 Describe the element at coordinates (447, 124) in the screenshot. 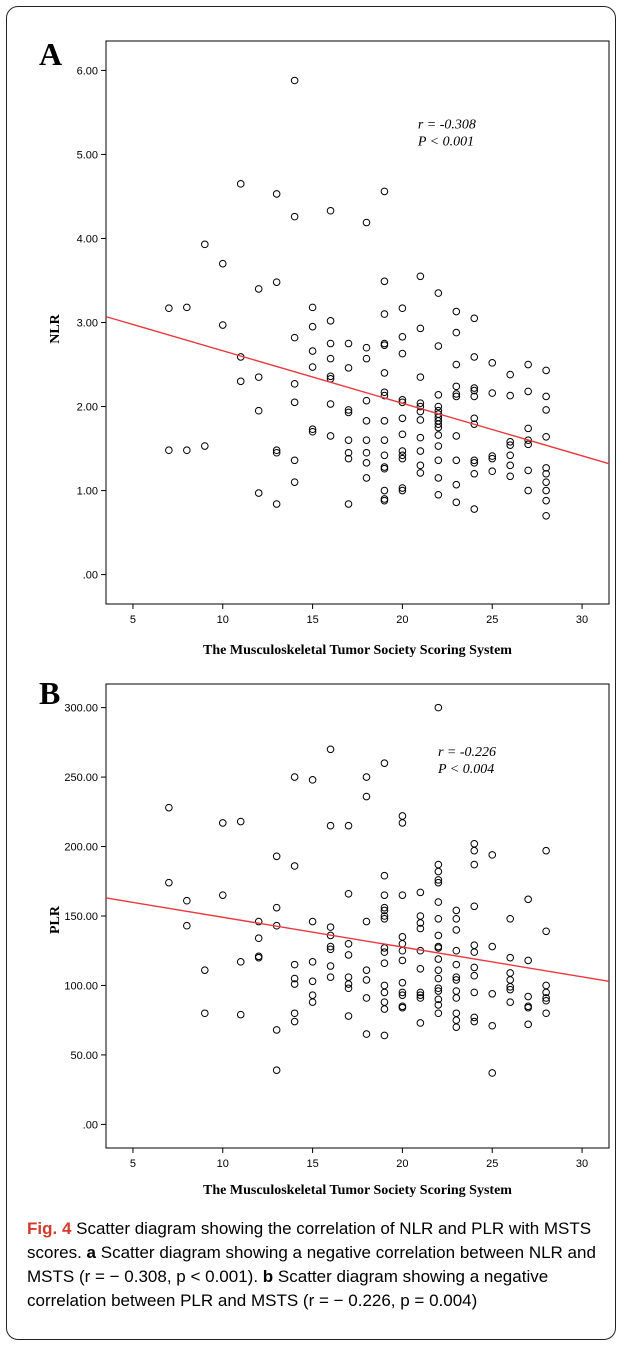

I see `correlation-r-label: r = -0.308` at that location.